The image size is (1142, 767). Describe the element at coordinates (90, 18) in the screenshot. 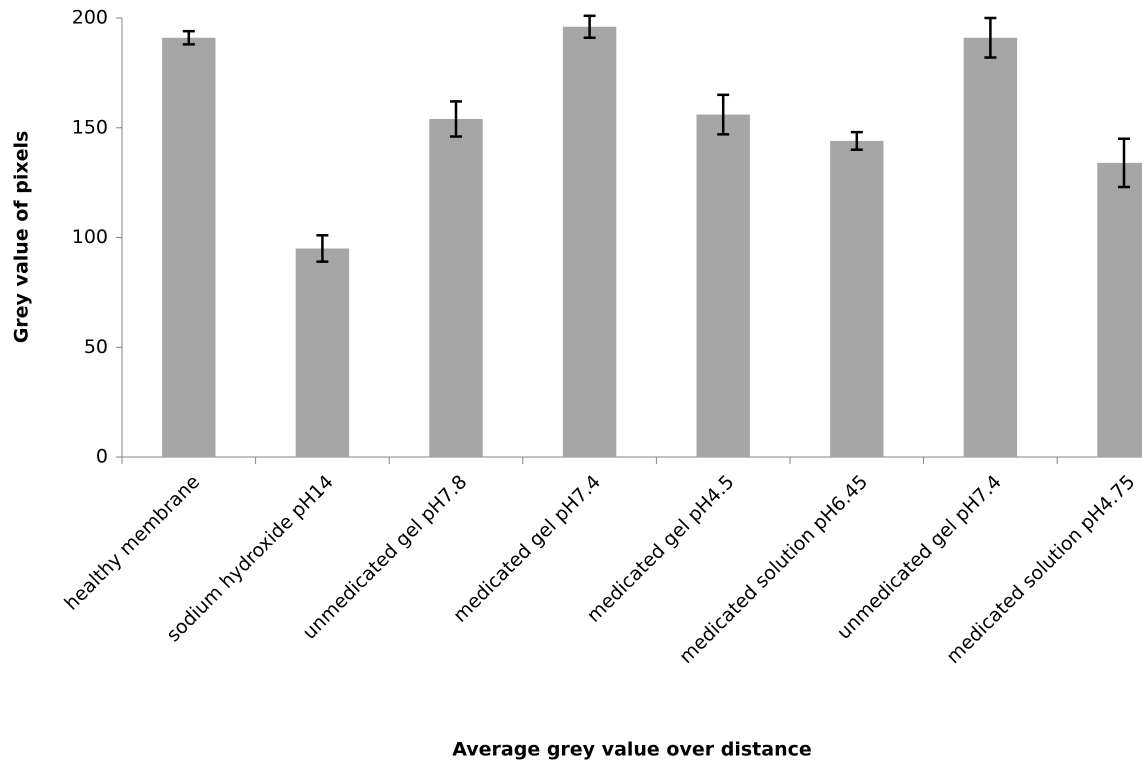

I see `y-tick-label: 200` at that location.